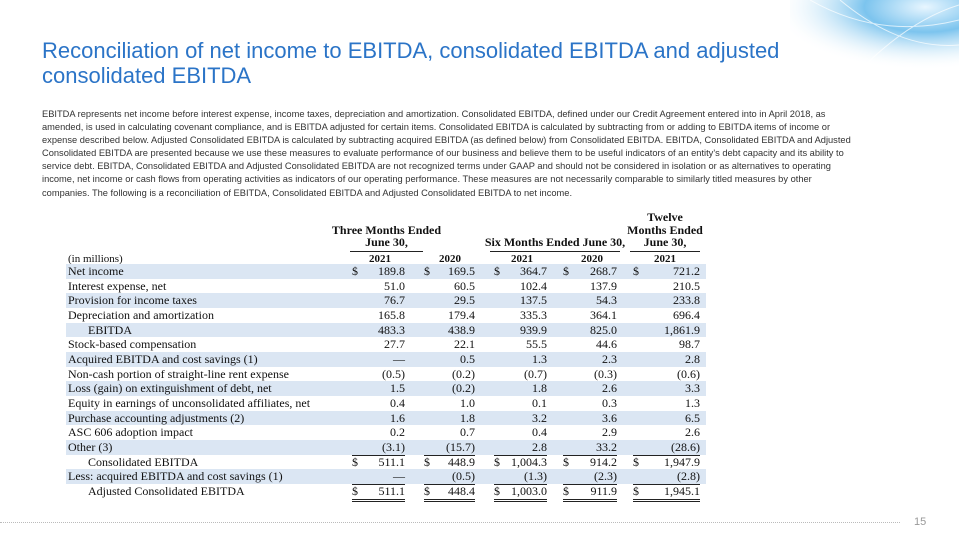 The image size is (959, 540). Describe the element at coordinates (609, 359) in the screenshot. I see `cell-value: 2.3` at that location.